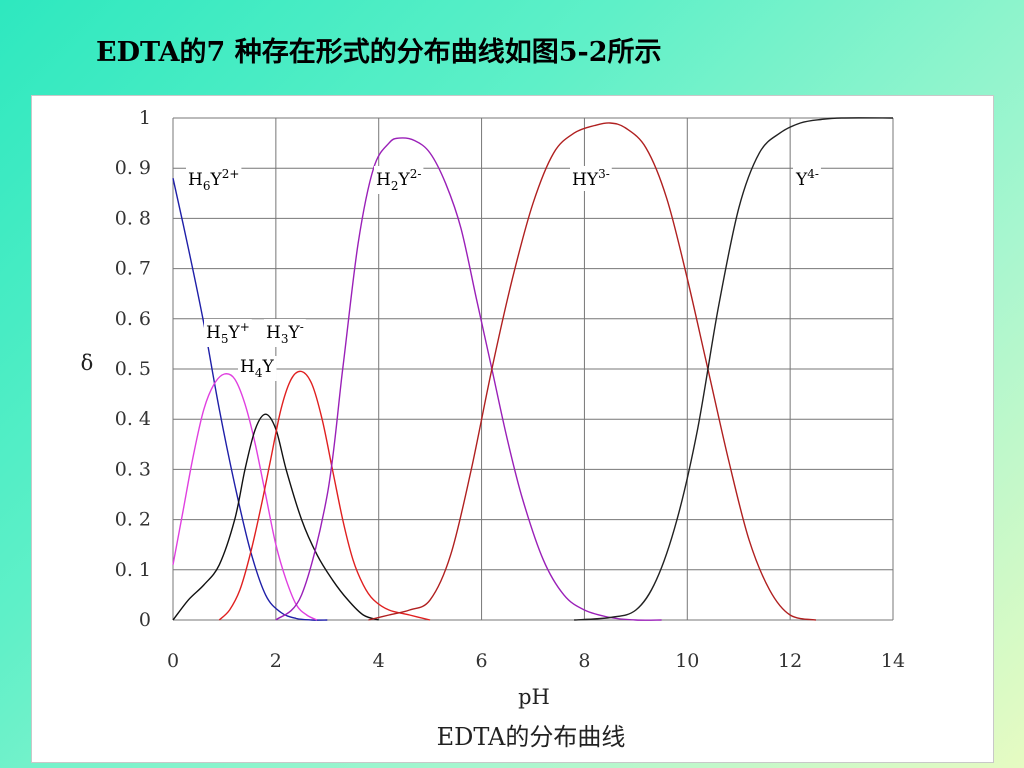  I want to click on y-tick-label: 0. 7, so click(133, 269).